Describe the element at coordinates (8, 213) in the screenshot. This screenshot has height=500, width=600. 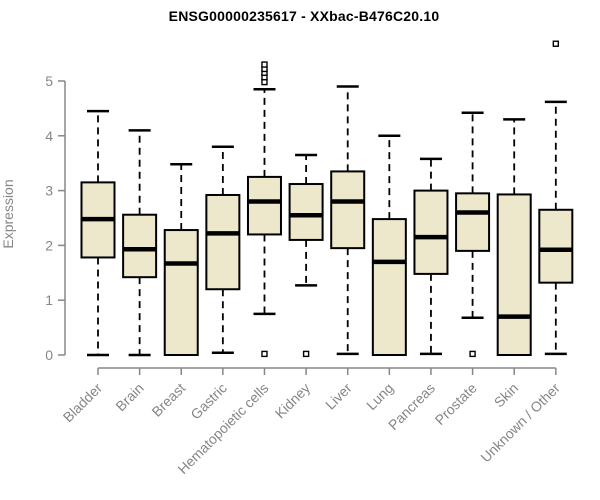
I see `y-axis-label: Expression` at that location.